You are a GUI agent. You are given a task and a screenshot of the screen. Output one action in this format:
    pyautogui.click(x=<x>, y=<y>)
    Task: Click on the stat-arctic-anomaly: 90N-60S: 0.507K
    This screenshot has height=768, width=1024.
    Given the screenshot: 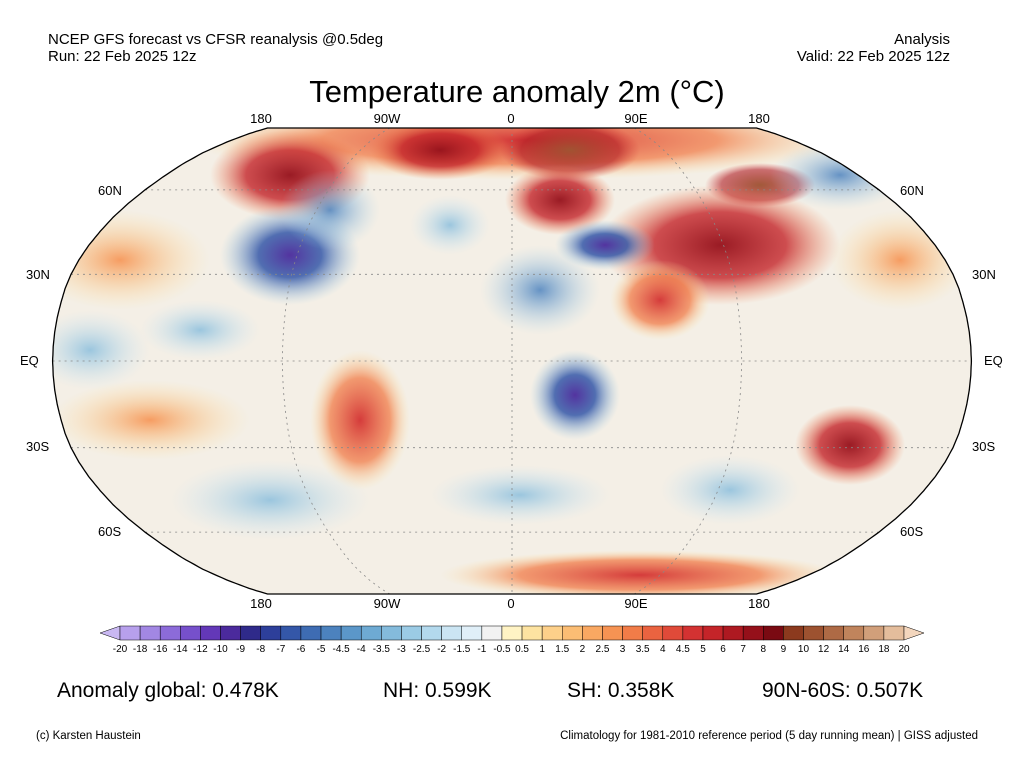 What is the action you would take?
    pyautogui.click(x=843, y=690)
    